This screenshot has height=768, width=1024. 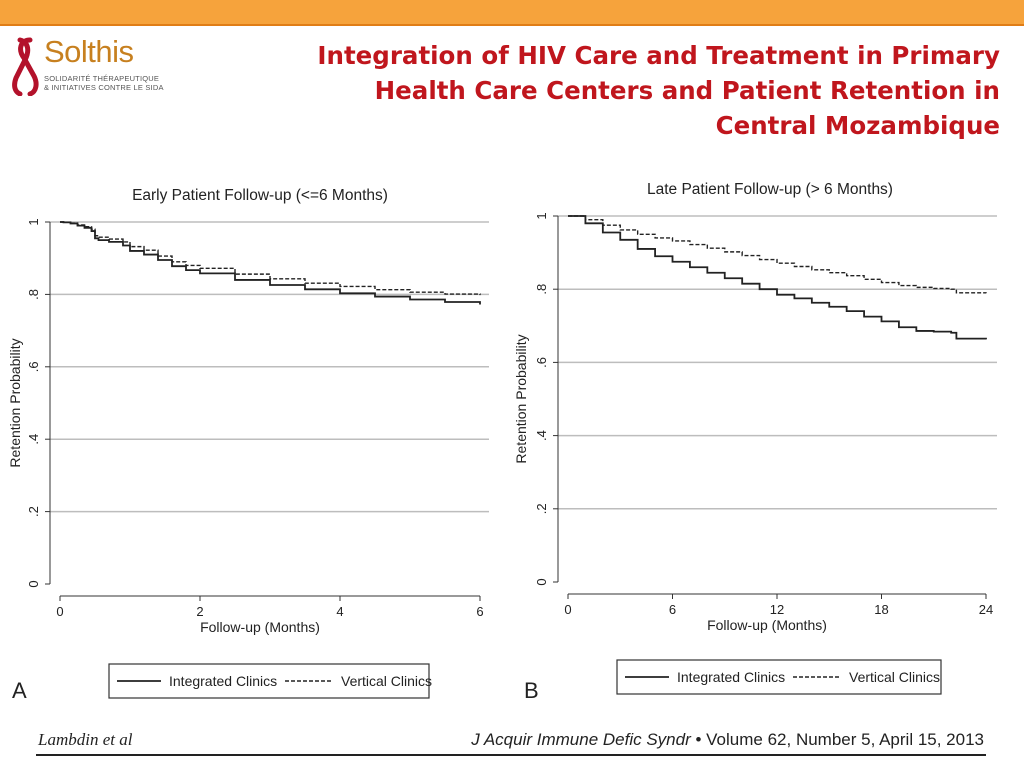 I want to click on chart-a-x-tick-label: 6, so click(x=479, y=611).